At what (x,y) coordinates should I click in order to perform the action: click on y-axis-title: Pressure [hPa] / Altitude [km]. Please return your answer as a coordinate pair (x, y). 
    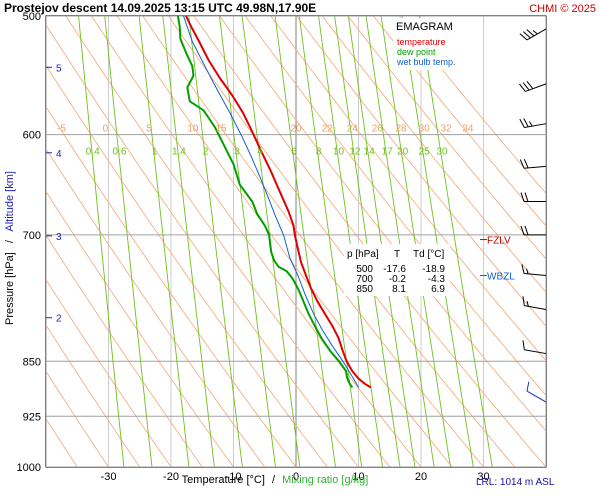
    Looking at the image, I should click on (10, 248).